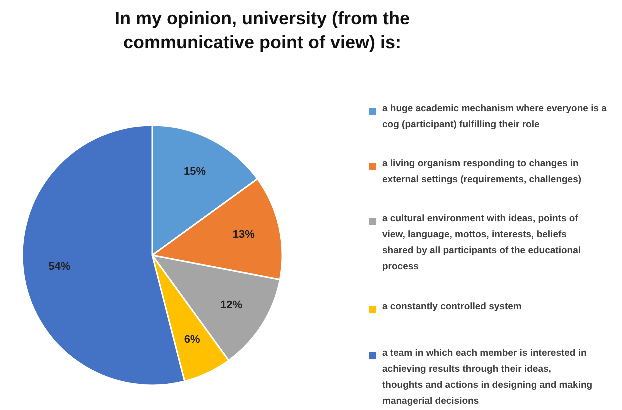  Describe the element at coordinates (495, 117) in the screenshot. I see `legend-label: a huge academic mechanism where everyone is a cog (participant) fulfilling their role` at that location.